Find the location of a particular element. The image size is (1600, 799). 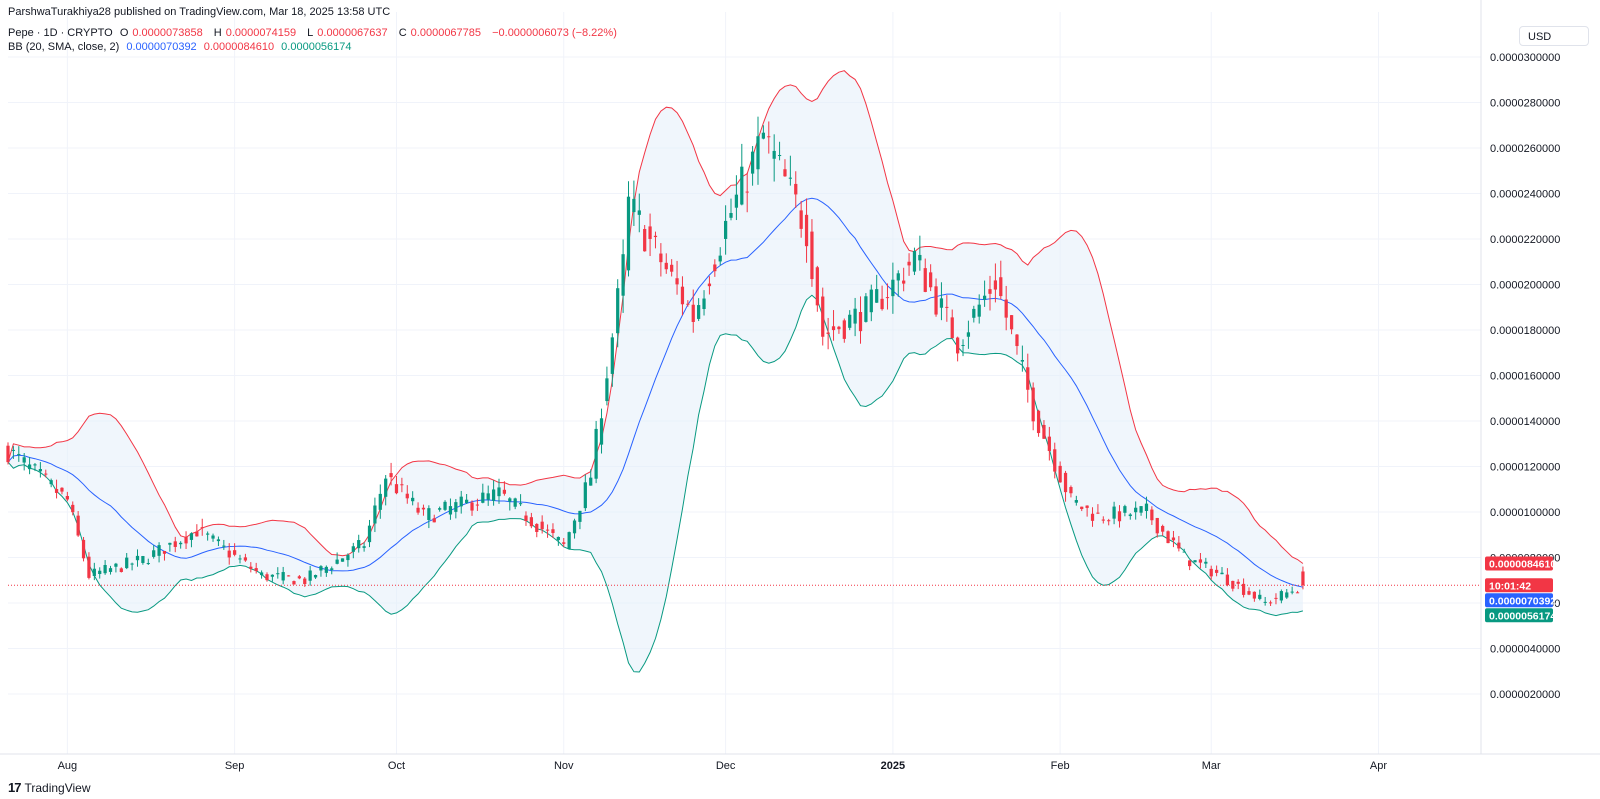

y-tick-label: 0.0000200000 is located at coordinates (1525, 286).